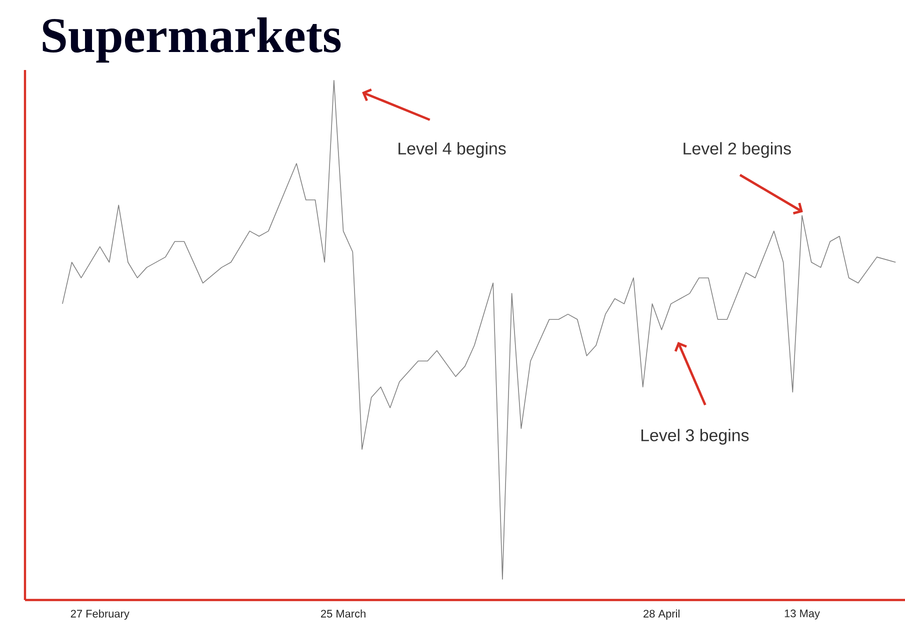 The image size is (905, 642). I want to click on x-tick-label: 27 February, so click(100, 615).